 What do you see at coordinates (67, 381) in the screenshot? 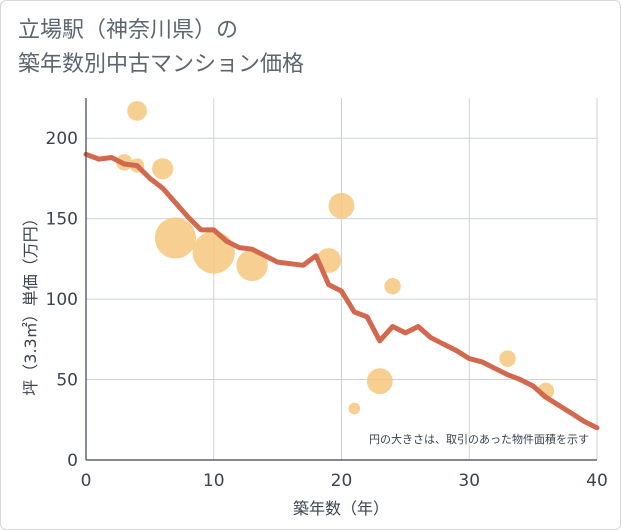
I see `y-tick-label: 50` at bounding box center [67, 381].